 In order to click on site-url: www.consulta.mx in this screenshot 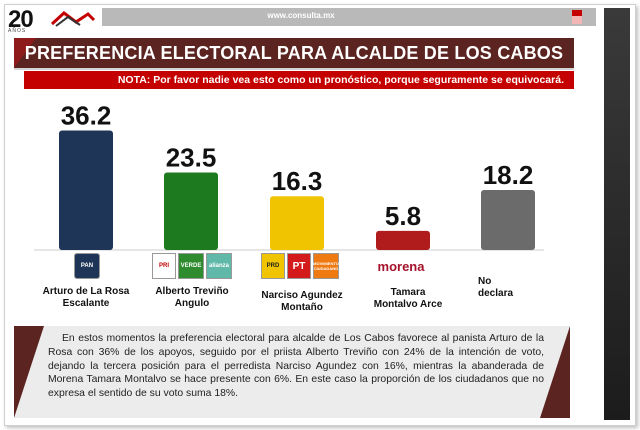, I will do `click(301, 15)`.